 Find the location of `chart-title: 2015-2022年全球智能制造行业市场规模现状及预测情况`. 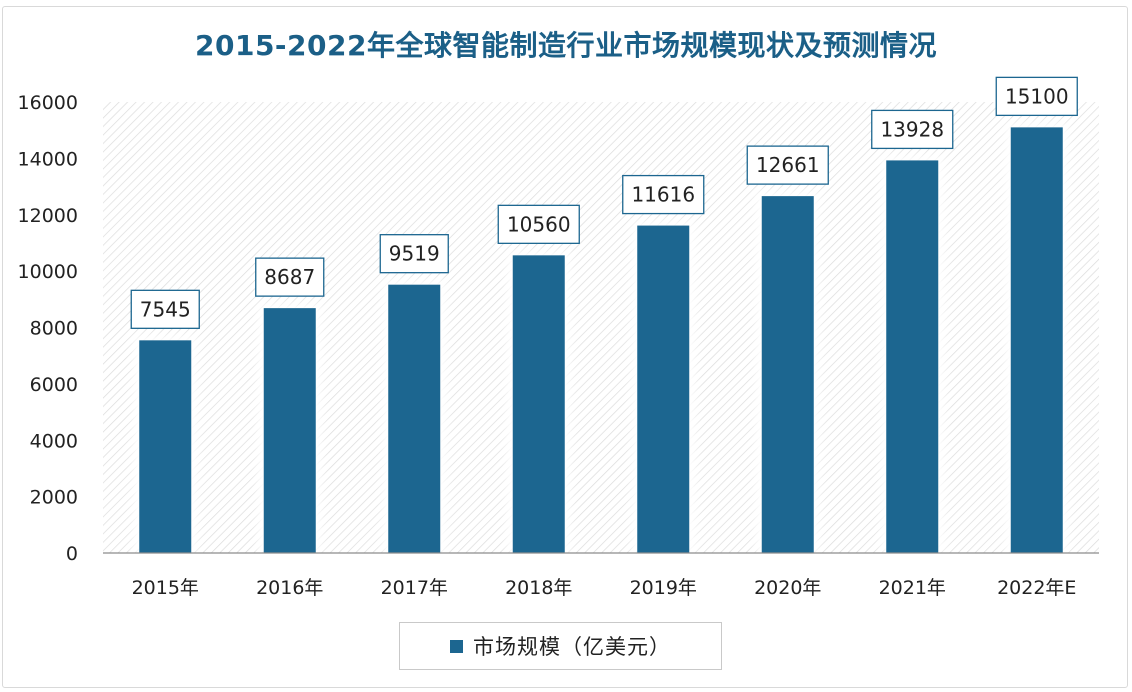

chart-title: 2015-2022年全球智能制造行业市场规模现状及预测情况 is located at coordinates (566, 45).